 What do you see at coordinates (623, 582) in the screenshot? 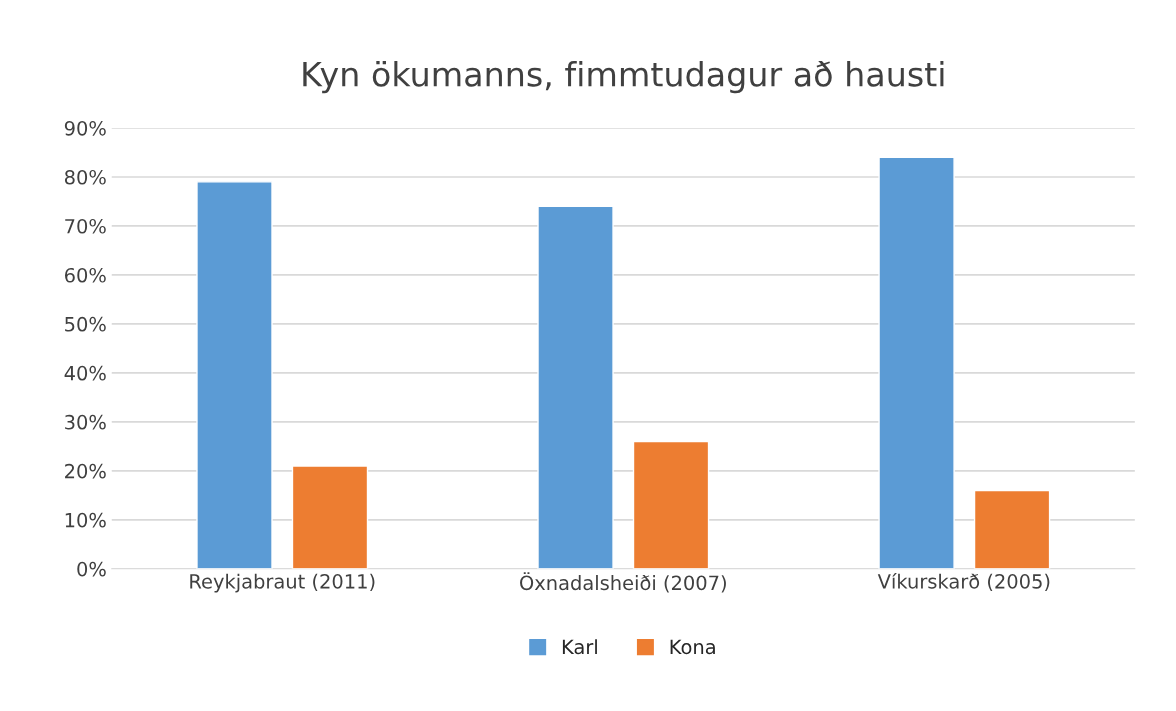
I see `x-tick-label: Öxnadalsheiði (2007)` at bounding box center [623, 582].